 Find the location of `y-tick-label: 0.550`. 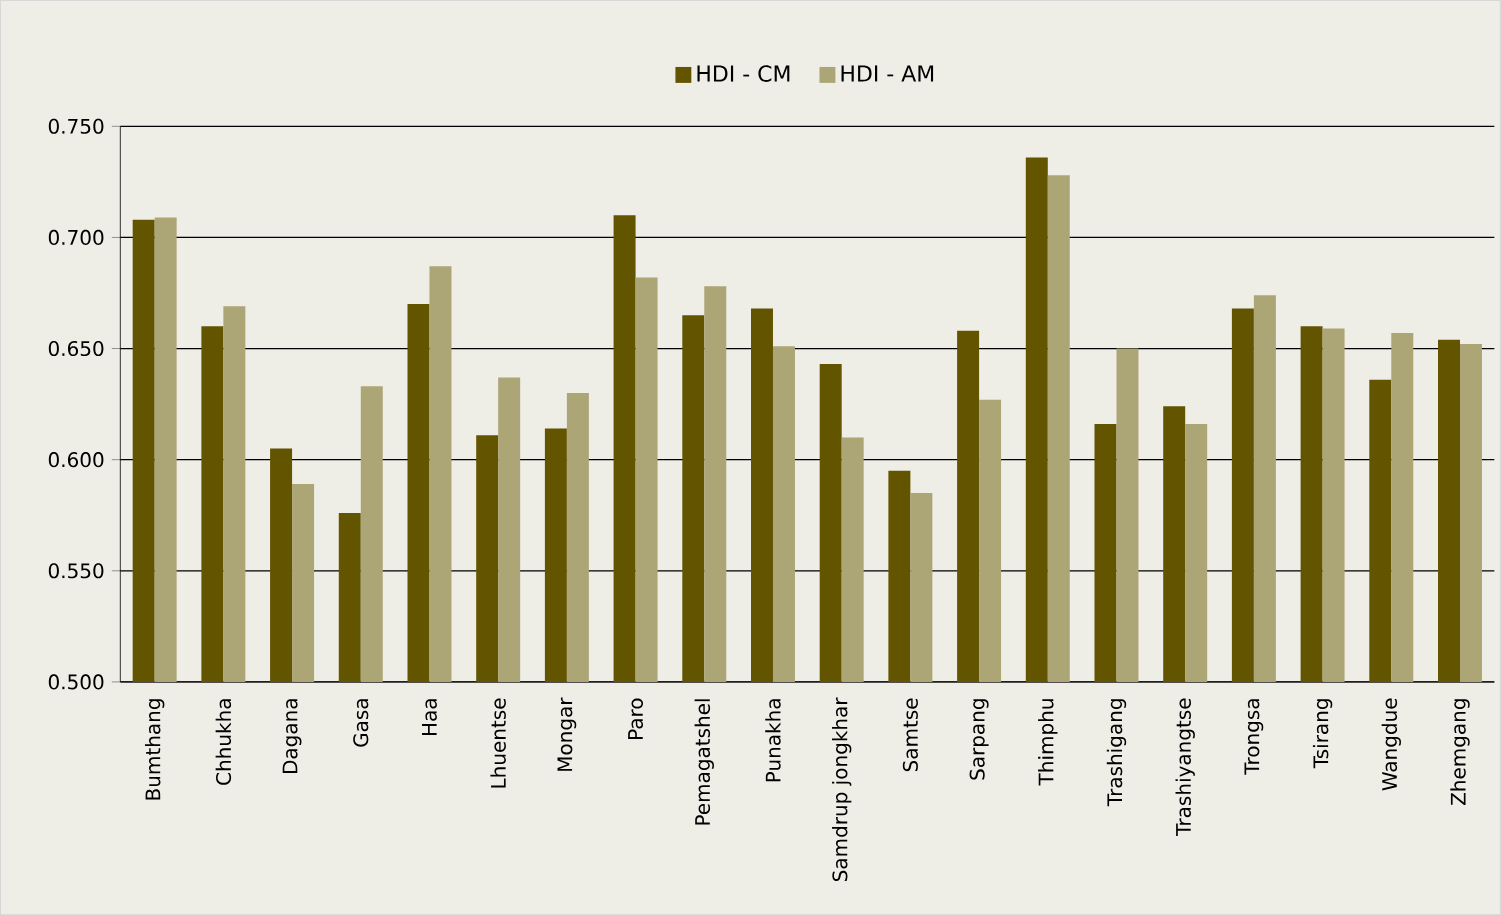

y-tick-label: 0.550 is located at coordinates (76, 571).